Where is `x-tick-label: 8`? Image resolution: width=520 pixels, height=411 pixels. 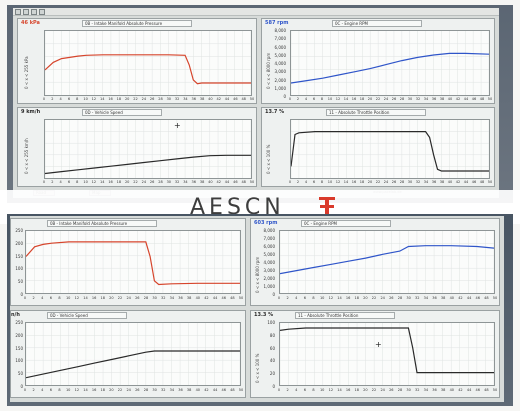 x-tick-label: 8 is located at coordinates (59, 298).